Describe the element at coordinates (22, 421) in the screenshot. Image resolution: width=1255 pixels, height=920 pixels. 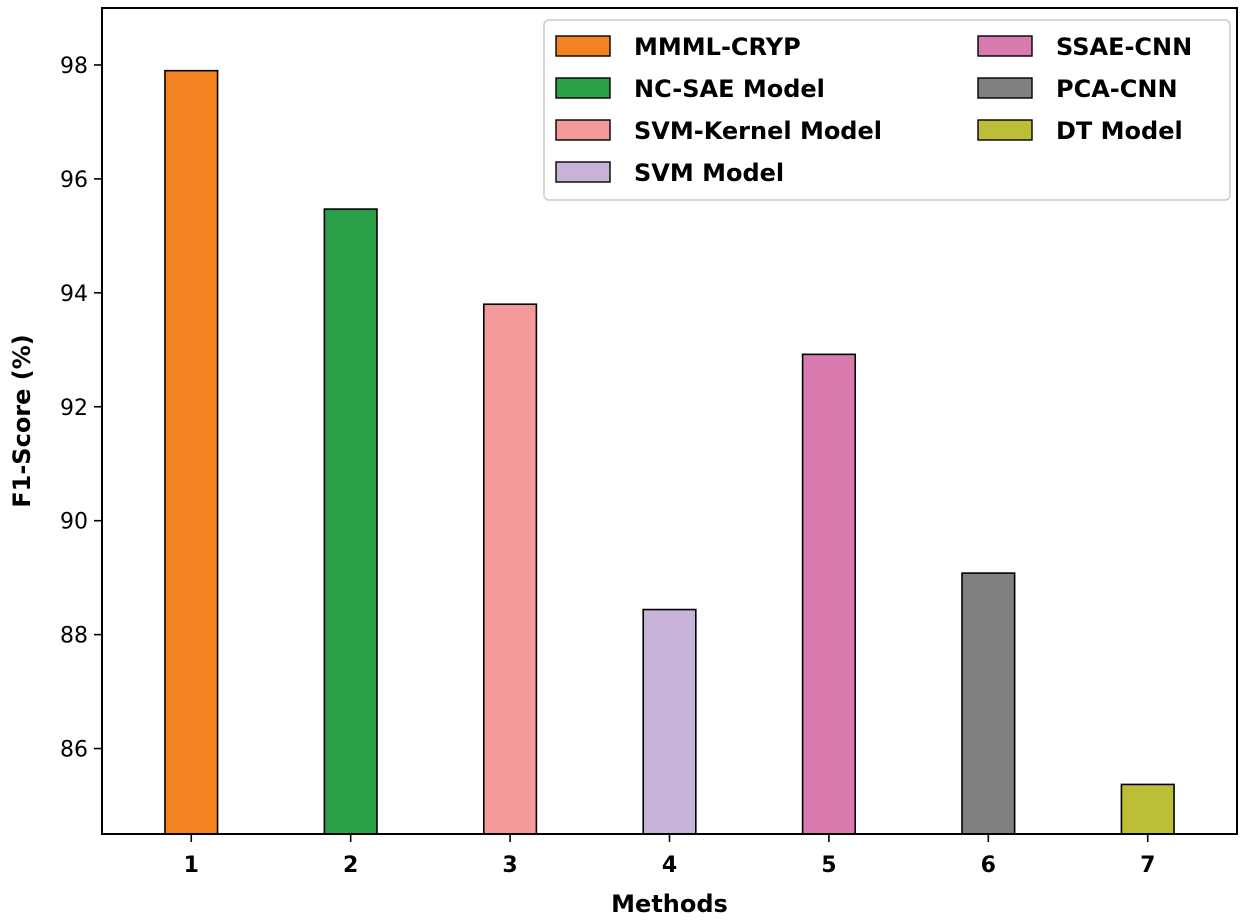
I see `y-axis-label: F1-Score (%)` at that location.